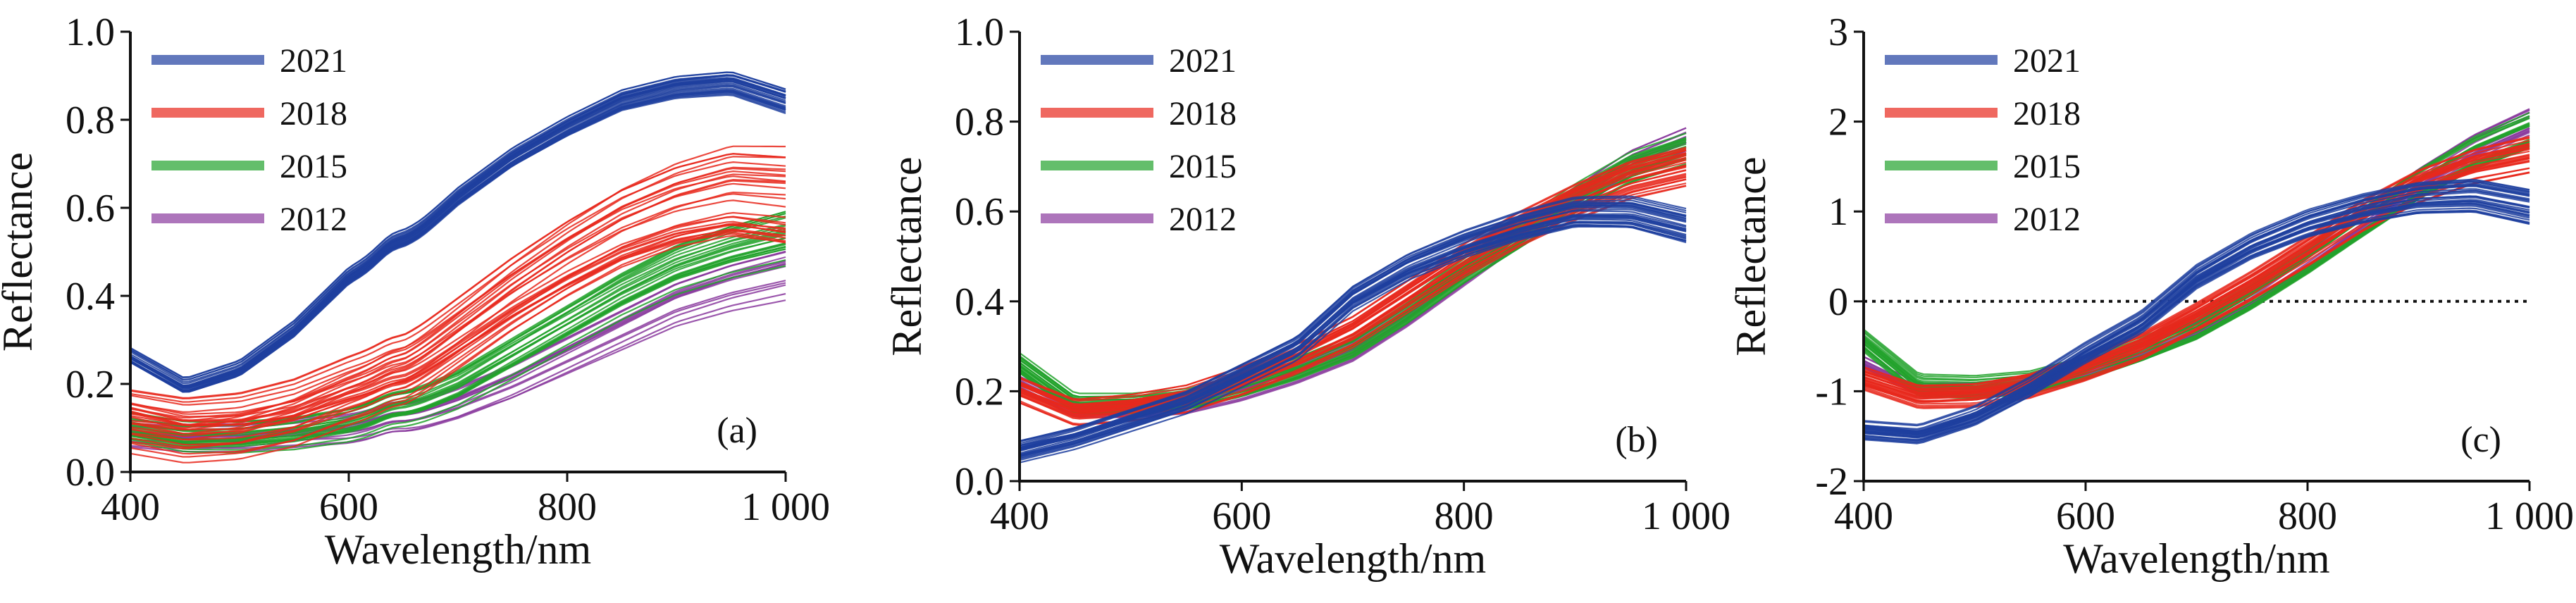  What do you see at coordinates (1838, 122) in the screenshot?
I see `y-tick-label: 2` at bounding box center [1838, 122].